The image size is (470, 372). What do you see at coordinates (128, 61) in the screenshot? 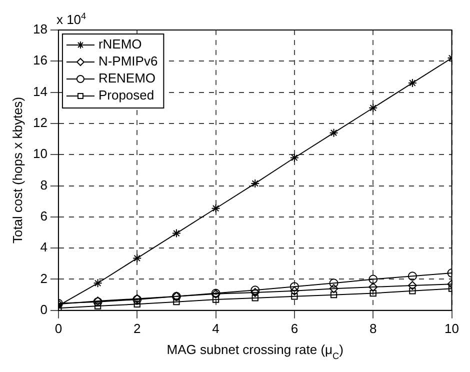
I see `legend-label: N-PMIPv6` at bounding box center [128, 61].